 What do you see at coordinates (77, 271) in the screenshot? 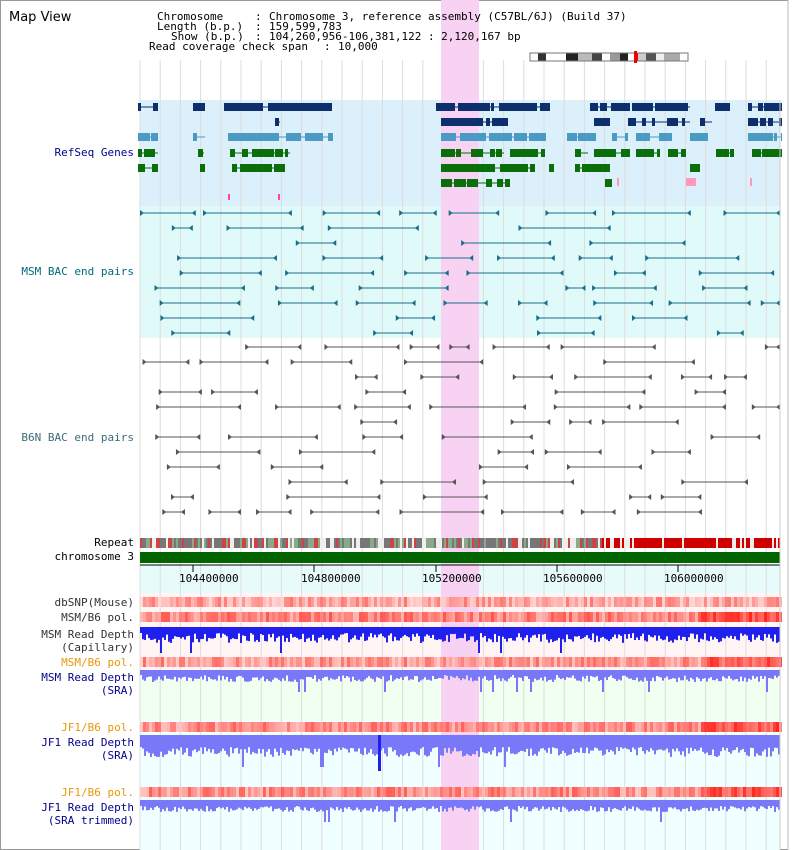
I see `track-label-msm-bac: MSM BAC end pairs` at bounding box center [77, 271].